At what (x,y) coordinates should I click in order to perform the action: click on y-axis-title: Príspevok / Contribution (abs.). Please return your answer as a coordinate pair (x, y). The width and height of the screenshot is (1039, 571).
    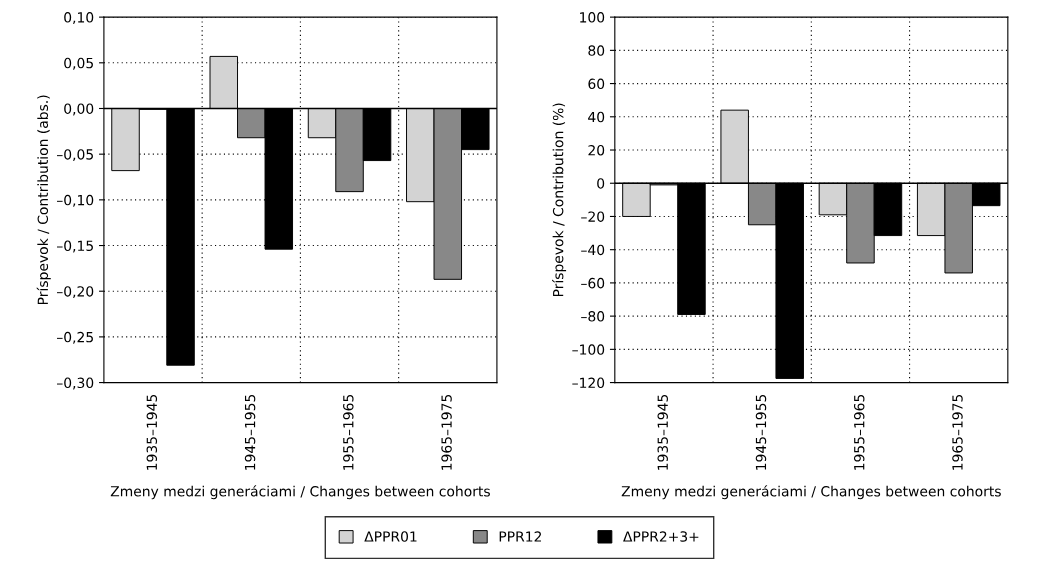
    Looking at the image, I should click on (43, 199).